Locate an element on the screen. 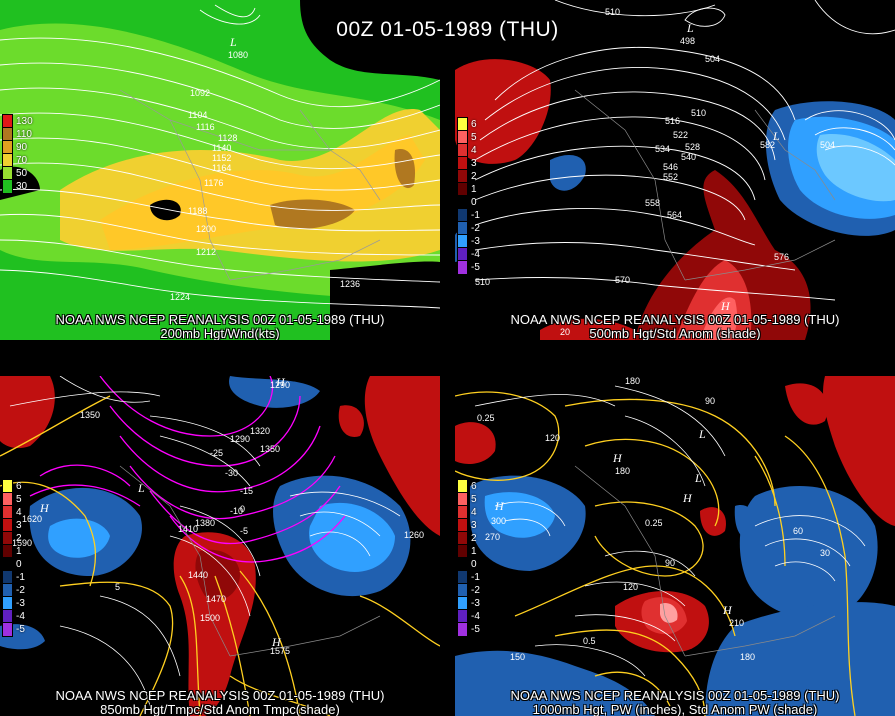 The height and width of the screenshot is (716, 895). contour-label: 1128 is located at coordinates (227, 138).